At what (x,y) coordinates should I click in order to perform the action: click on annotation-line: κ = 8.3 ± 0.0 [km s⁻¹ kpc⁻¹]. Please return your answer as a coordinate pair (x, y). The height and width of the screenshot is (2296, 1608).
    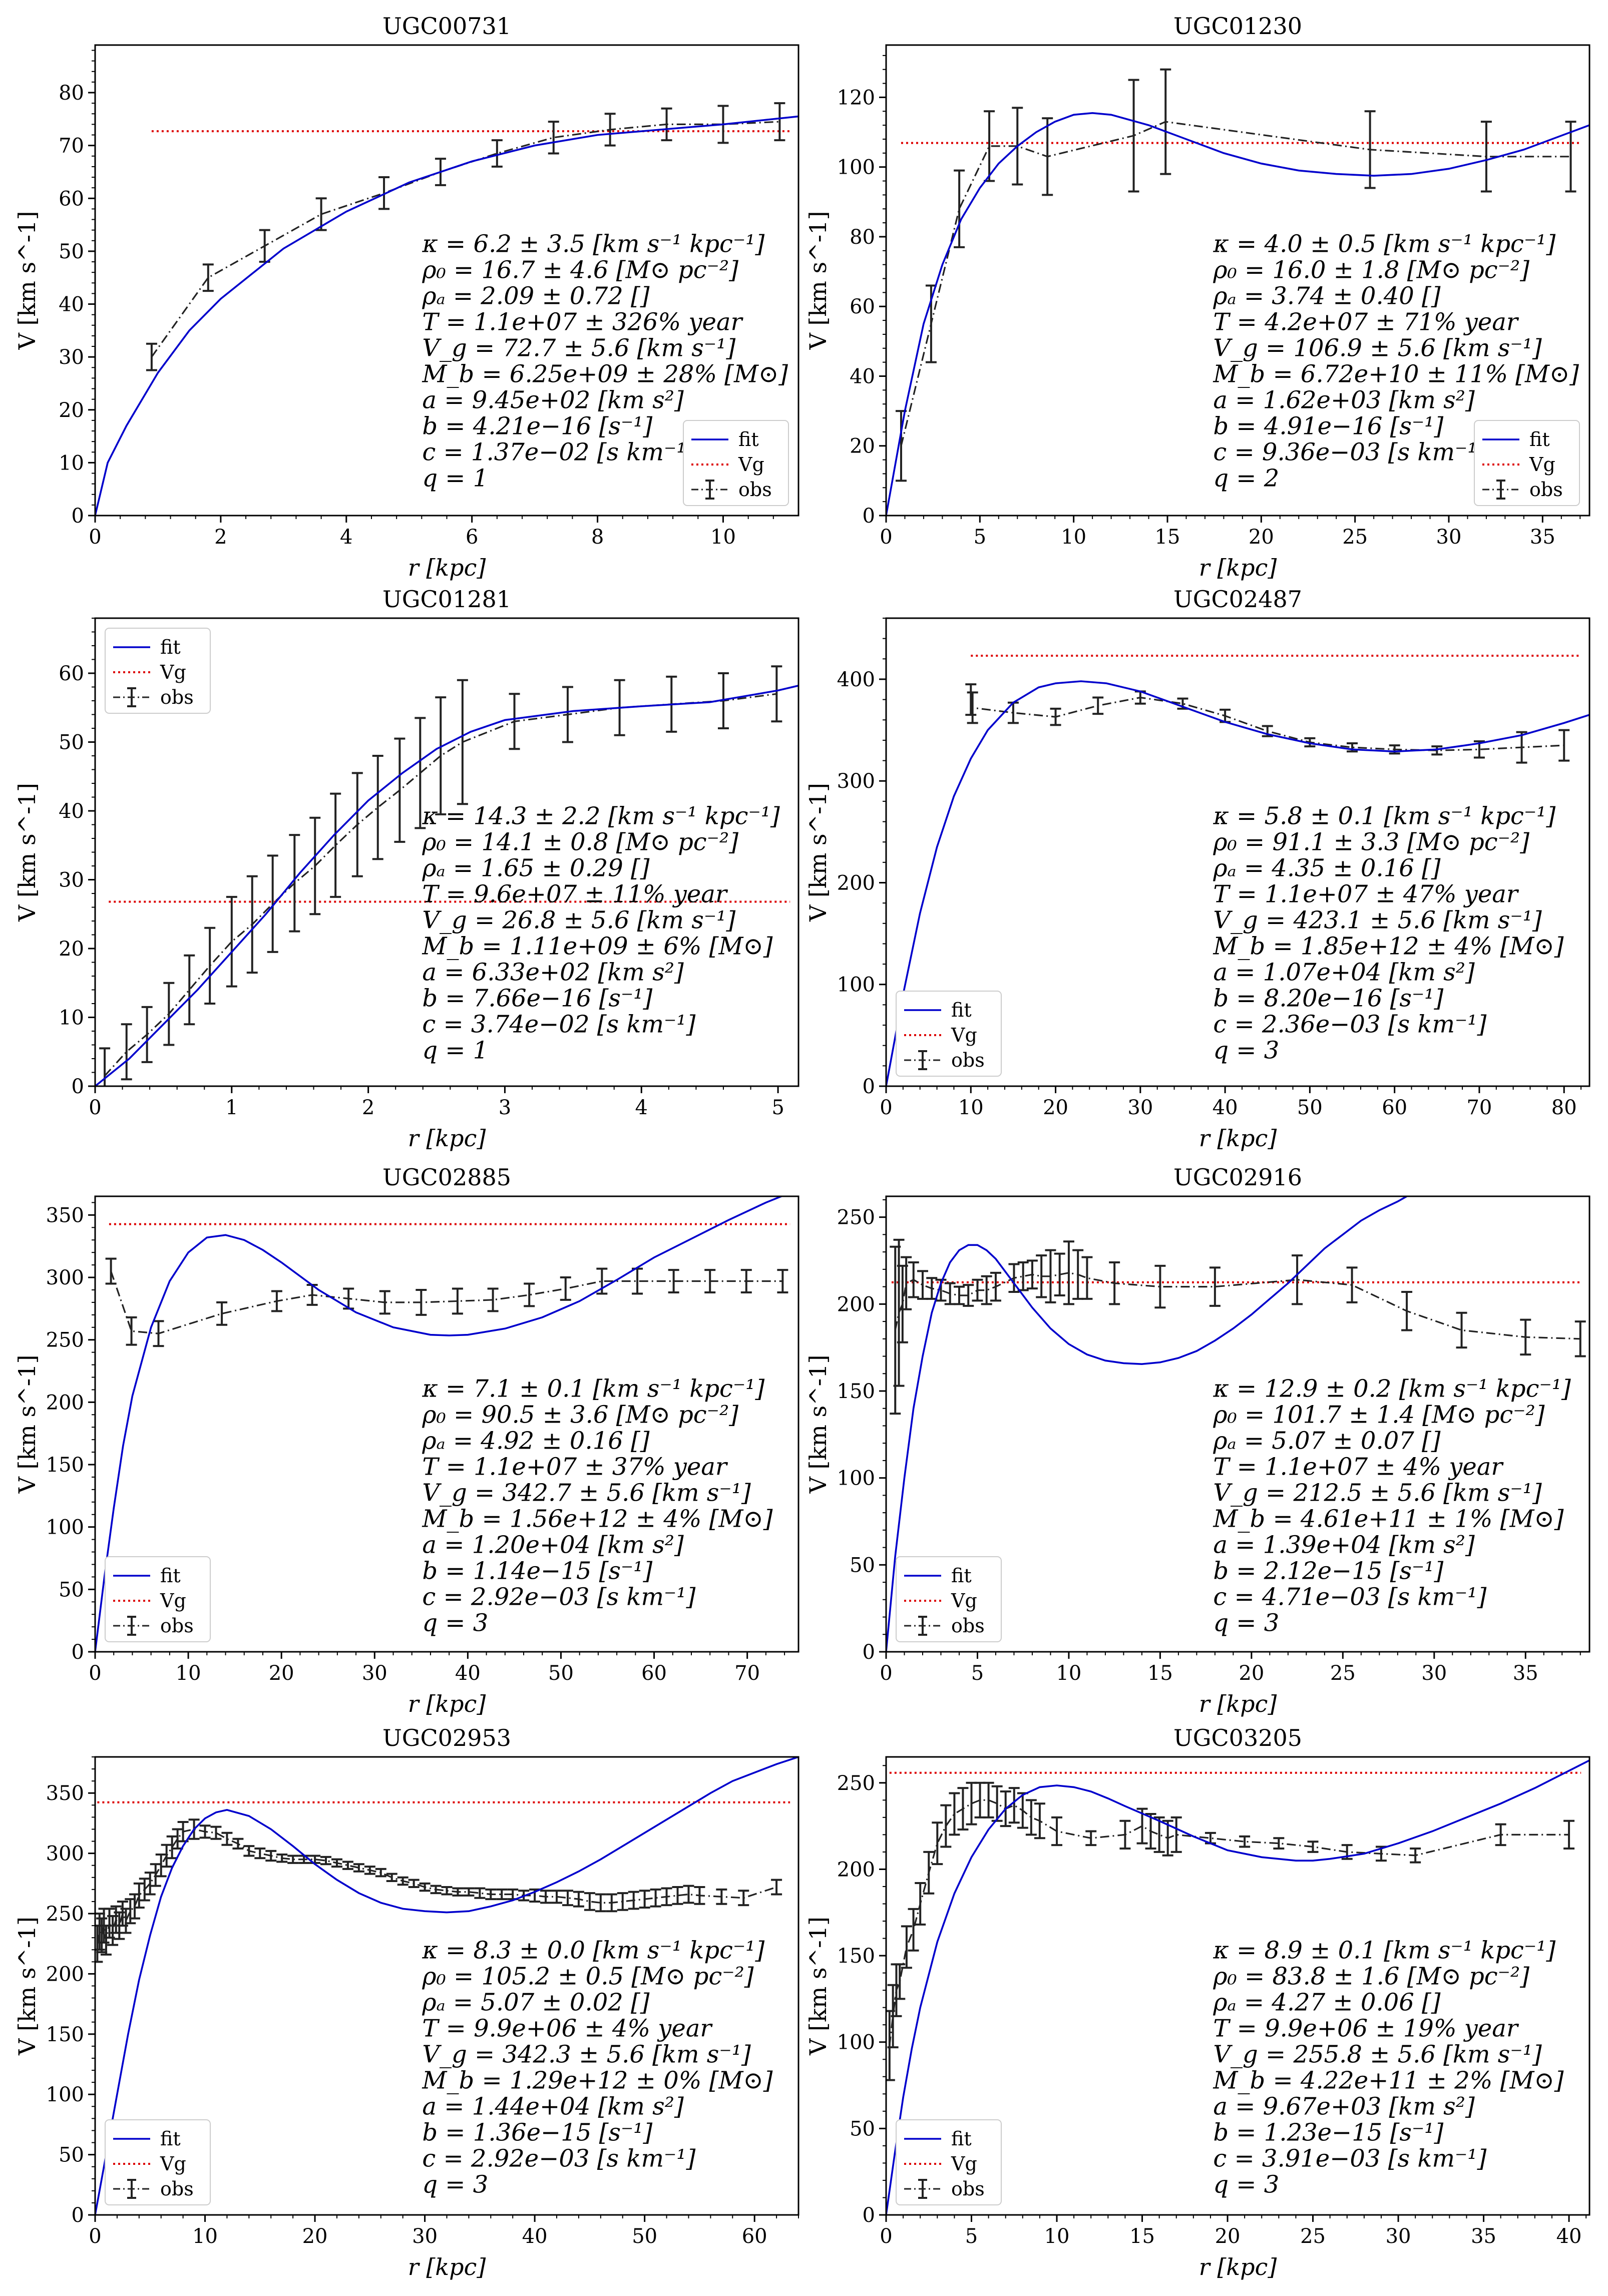
    Looking at the image, I should click on (593, 1951).